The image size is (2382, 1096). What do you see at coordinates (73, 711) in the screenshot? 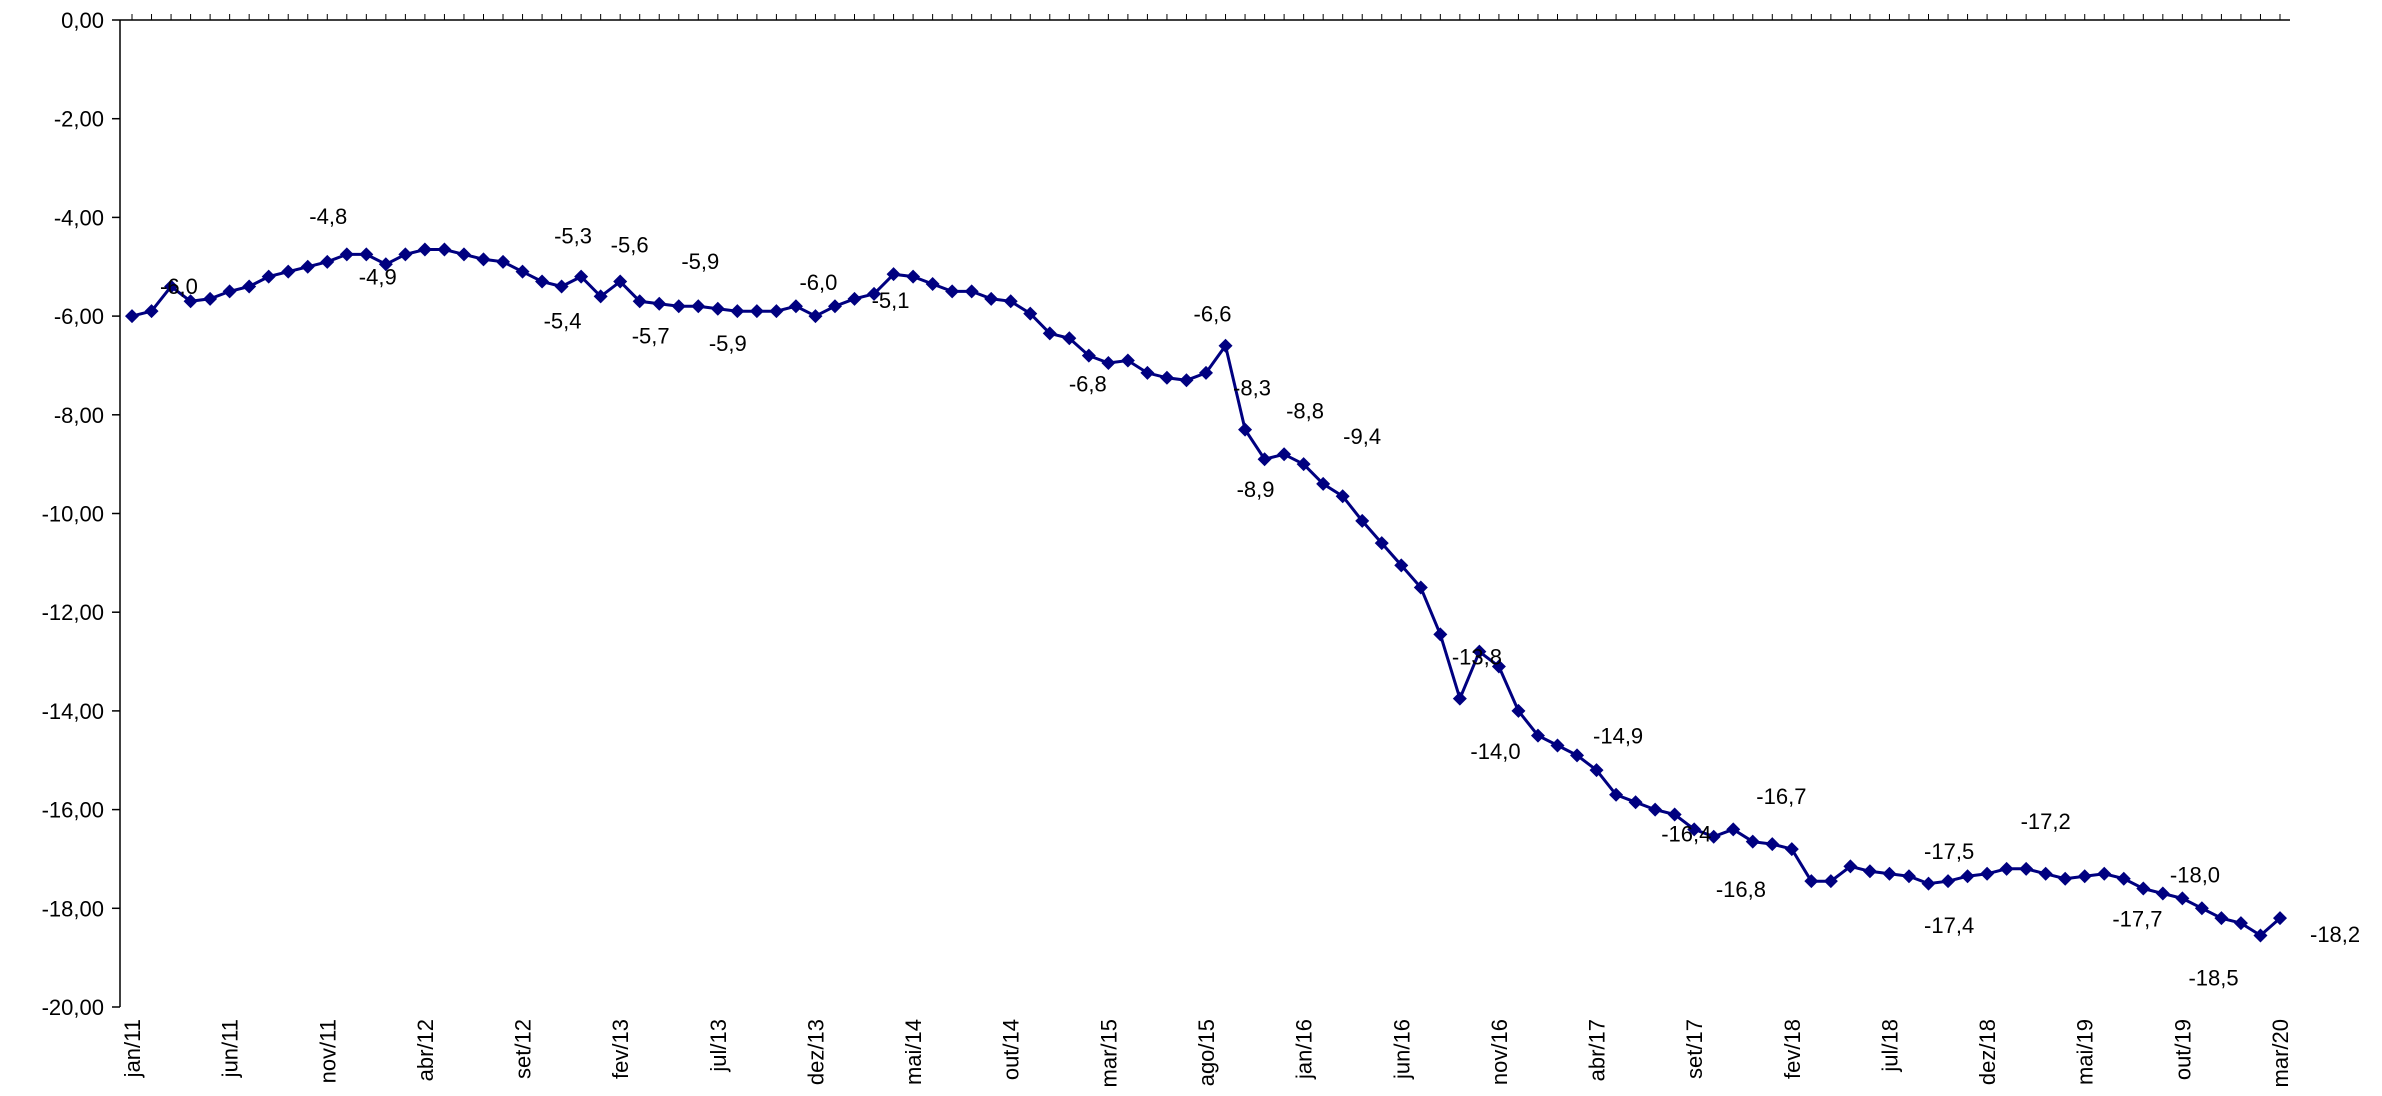
I see `y-tick-label: -14,00` at bounding box center [73, 711].